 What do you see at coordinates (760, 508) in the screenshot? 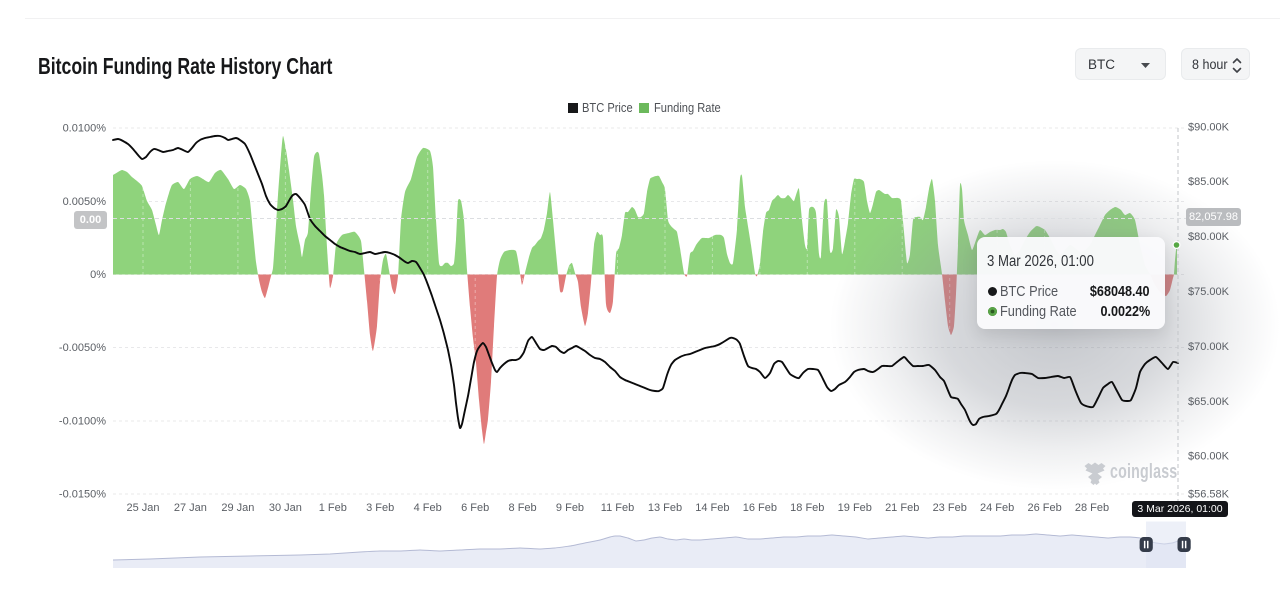
I see `svg-text: 16 Feb` at bounding box center [760, 508].